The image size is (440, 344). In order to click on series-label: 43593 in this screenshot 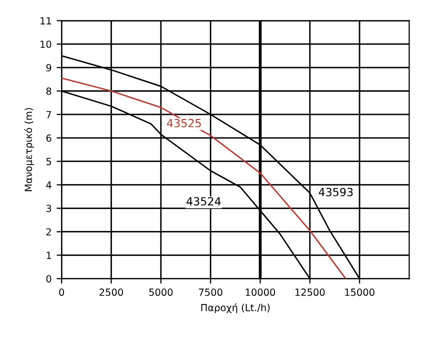, I will do `click(335, 192)`.